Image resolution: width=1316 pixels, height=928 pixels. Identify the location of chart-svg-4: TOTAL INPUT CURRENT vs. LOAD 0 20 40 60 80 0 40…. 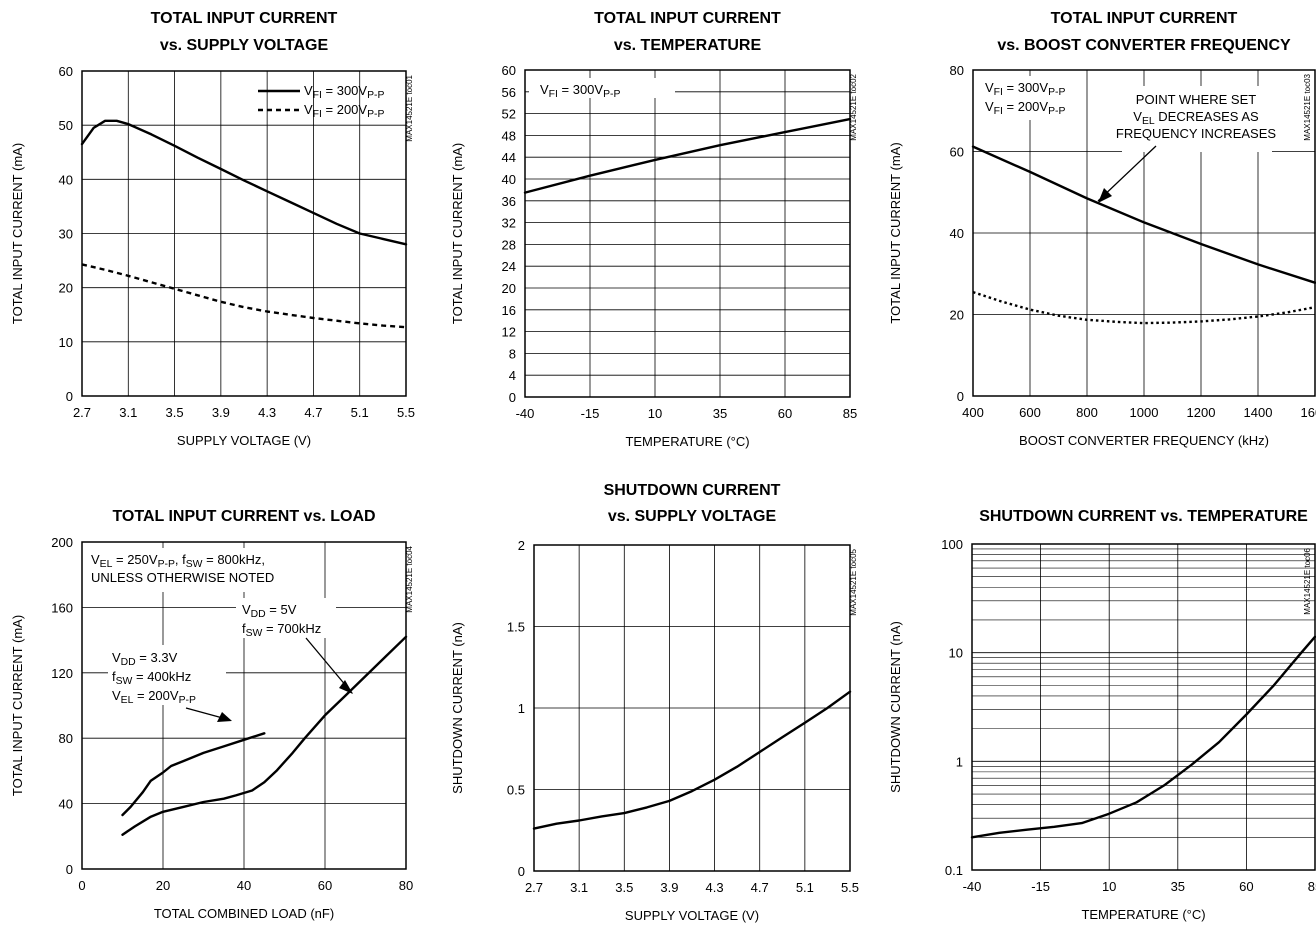
(212, 714).